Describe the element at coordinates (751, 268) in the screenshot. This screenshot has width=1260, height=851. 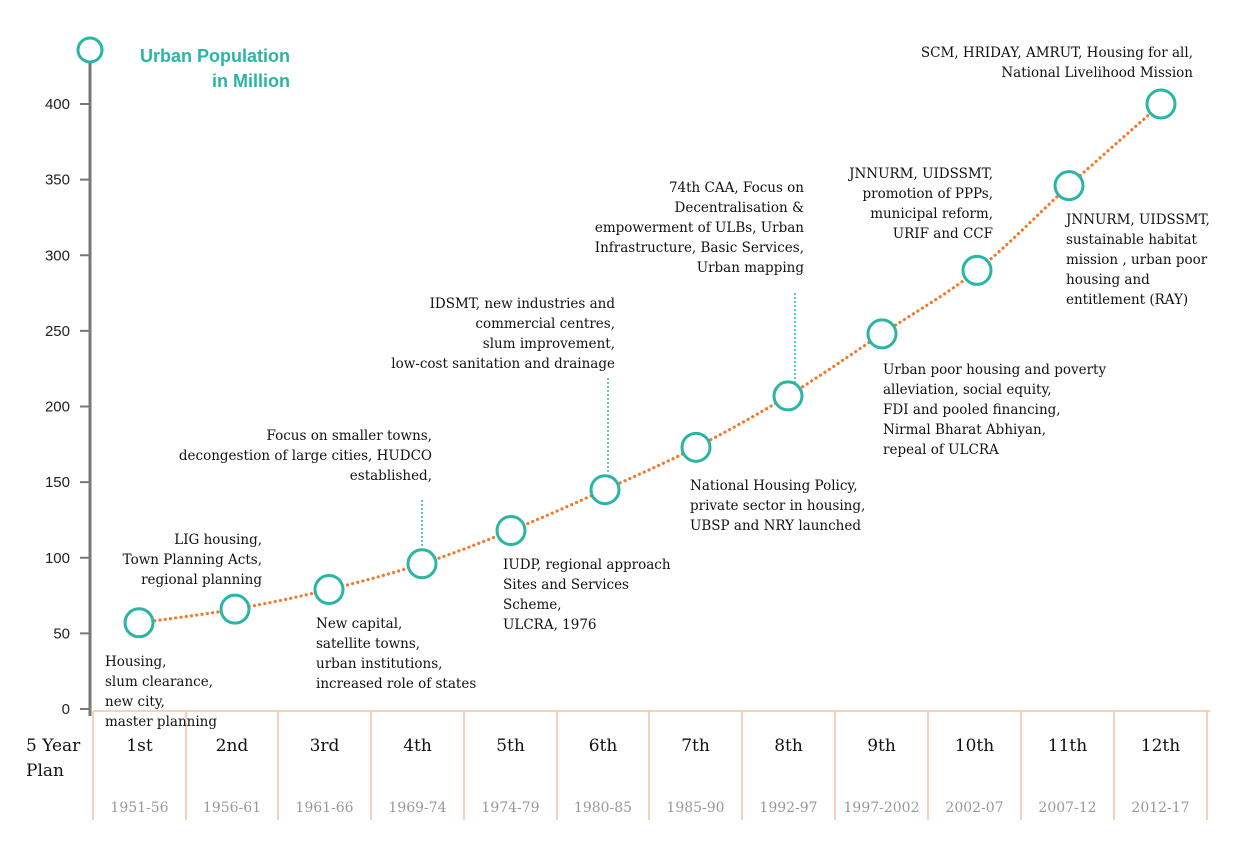
I see `annotation-line: Urban mapping` at that location.